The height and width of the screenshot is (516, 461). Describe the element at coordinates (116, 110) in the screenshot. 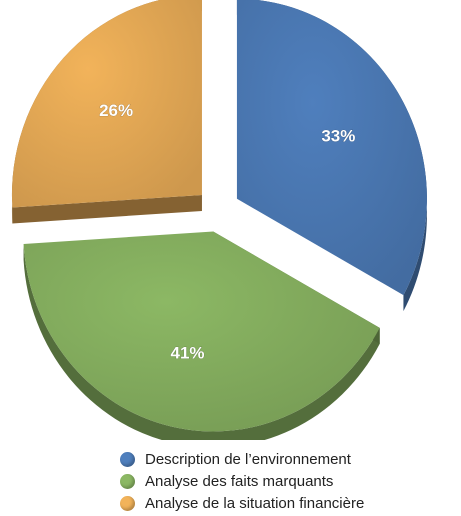

I see `pie-slice-label-2: 26%` at that location.